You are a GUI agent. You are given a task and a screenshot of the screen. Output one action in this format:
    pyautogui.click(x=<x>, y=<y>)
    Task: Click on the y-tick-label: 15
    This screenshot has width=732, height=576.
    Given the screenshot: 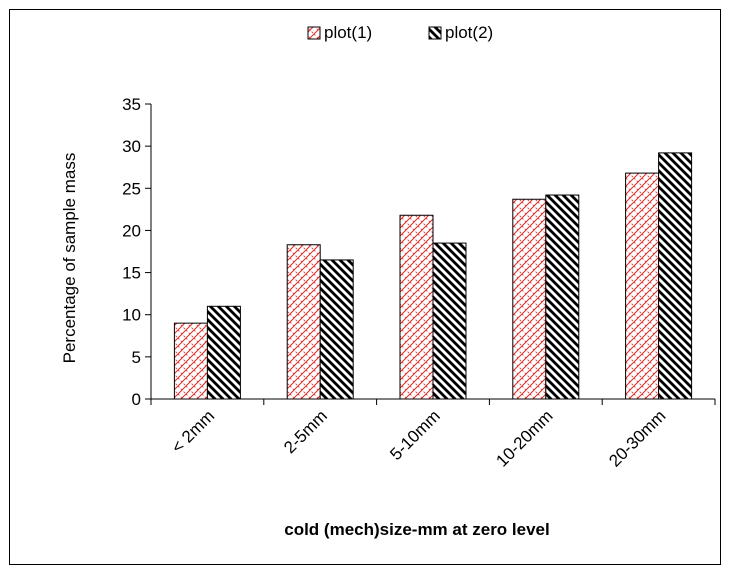 What is the action you would take?
    pyautogui.click(x=131, y=273)
    